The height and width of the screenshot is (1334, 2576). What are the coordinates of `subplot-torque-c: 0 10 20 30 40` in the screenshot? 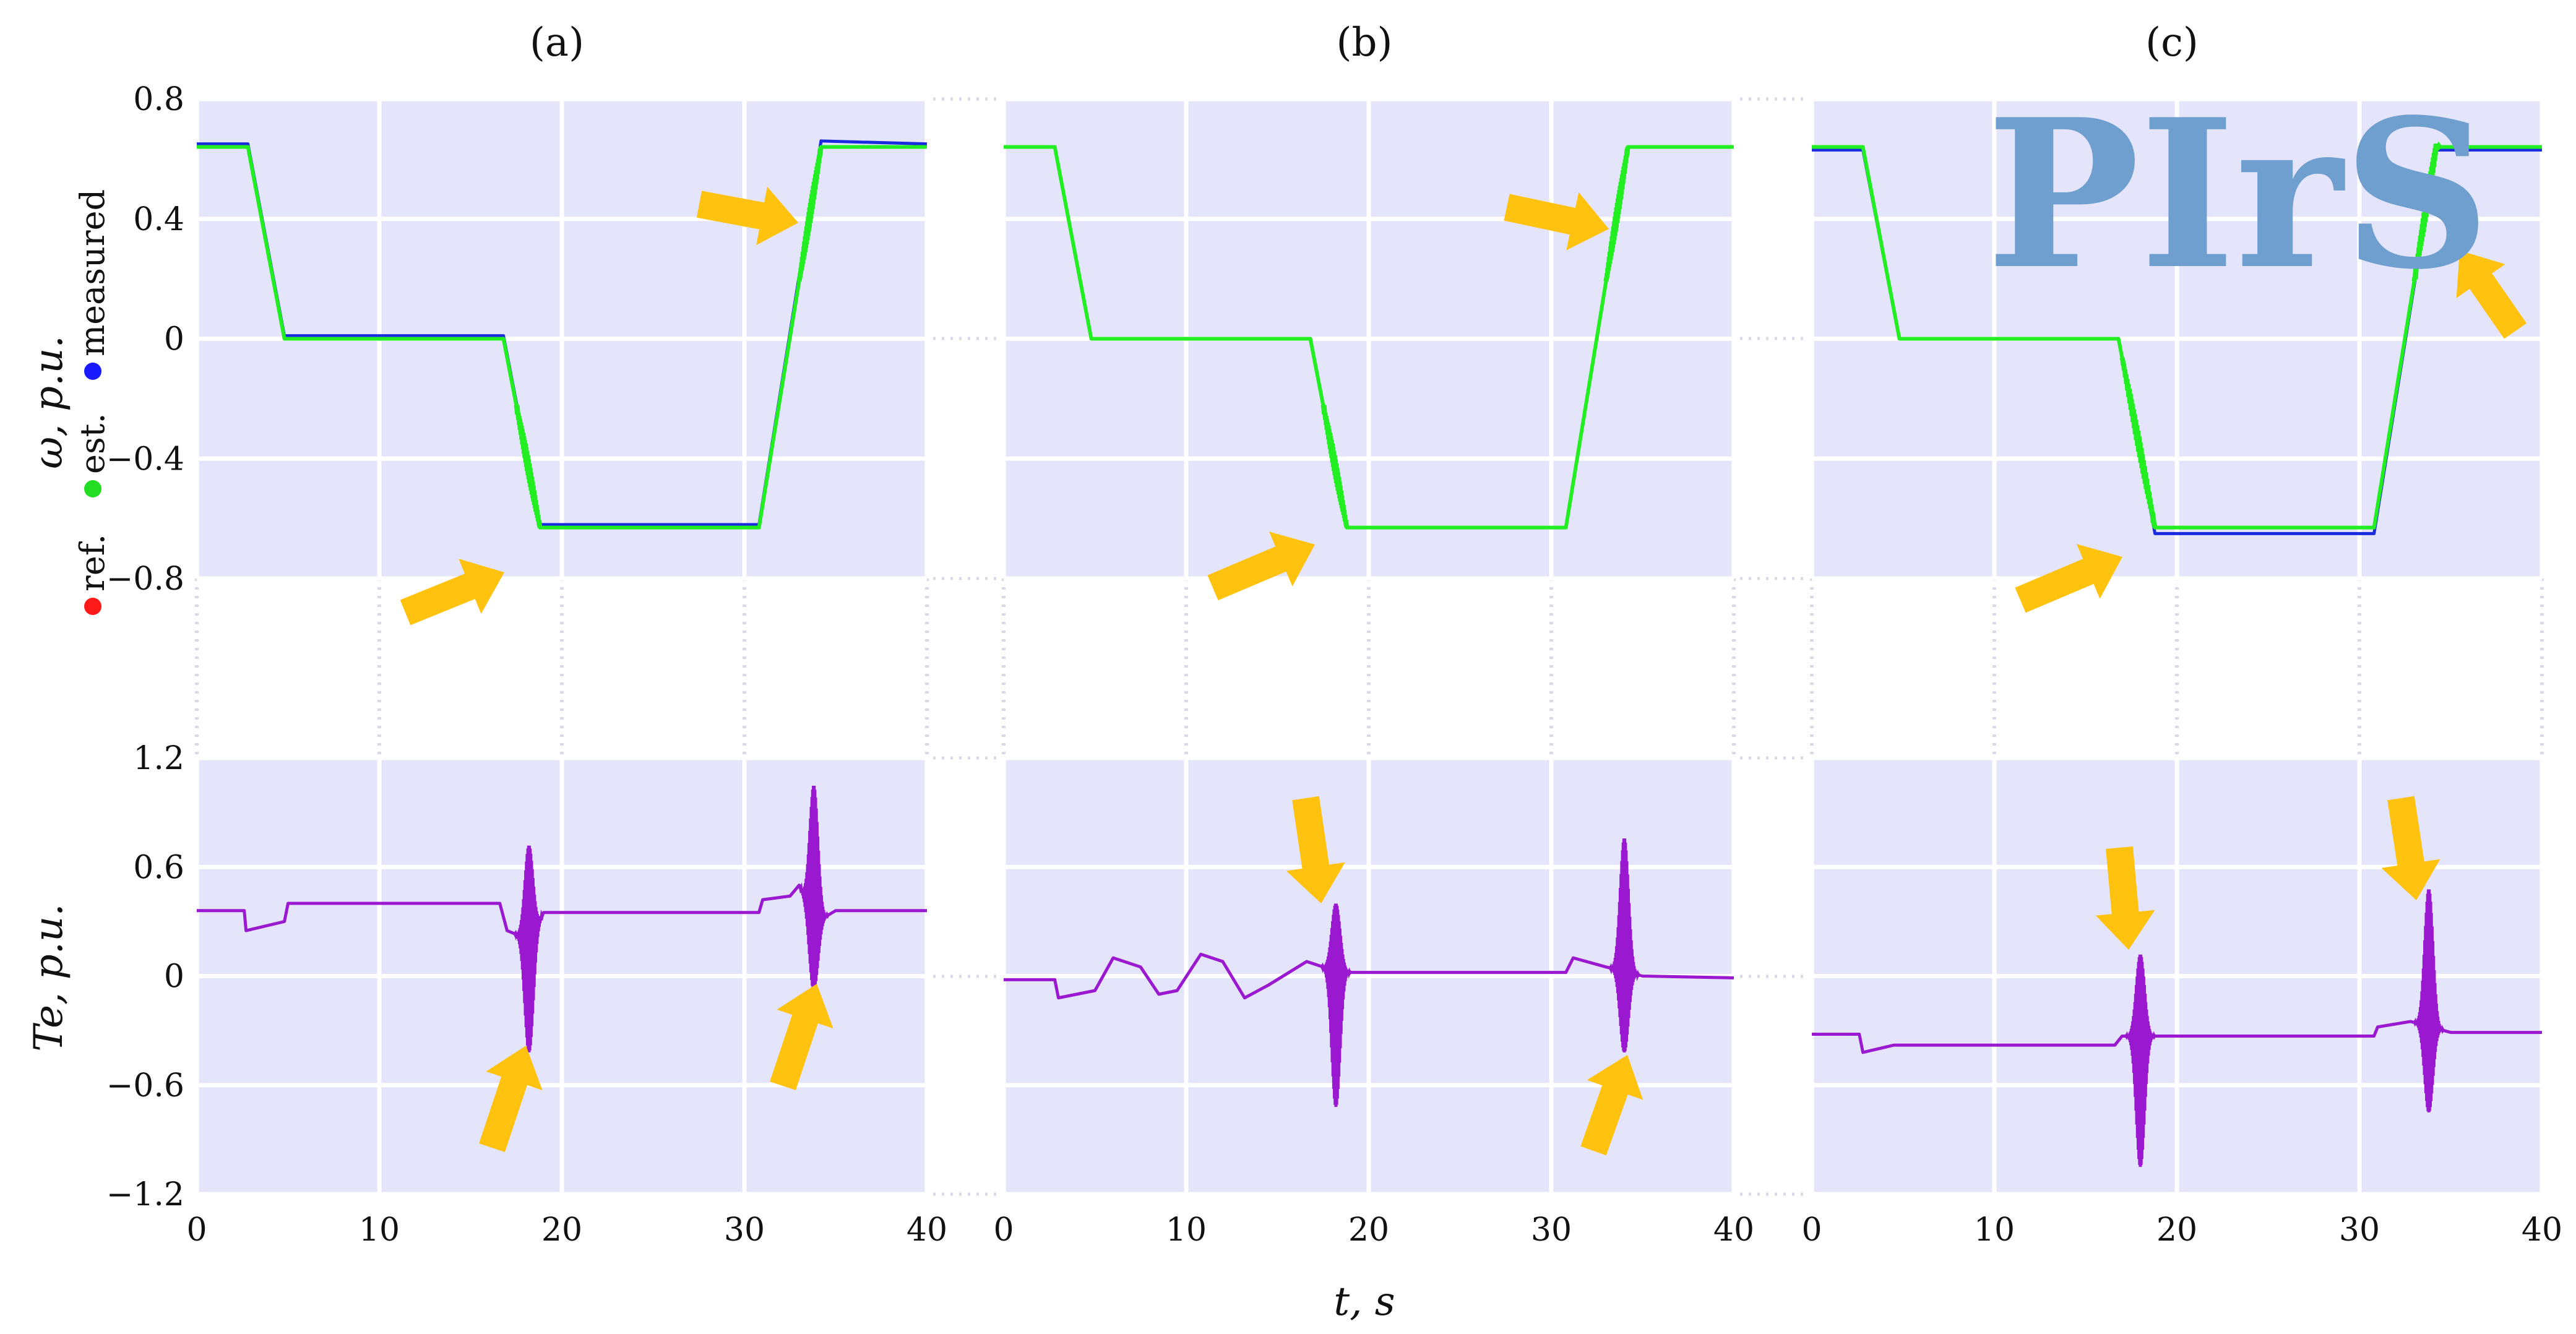 It's located at (2181, 1002).